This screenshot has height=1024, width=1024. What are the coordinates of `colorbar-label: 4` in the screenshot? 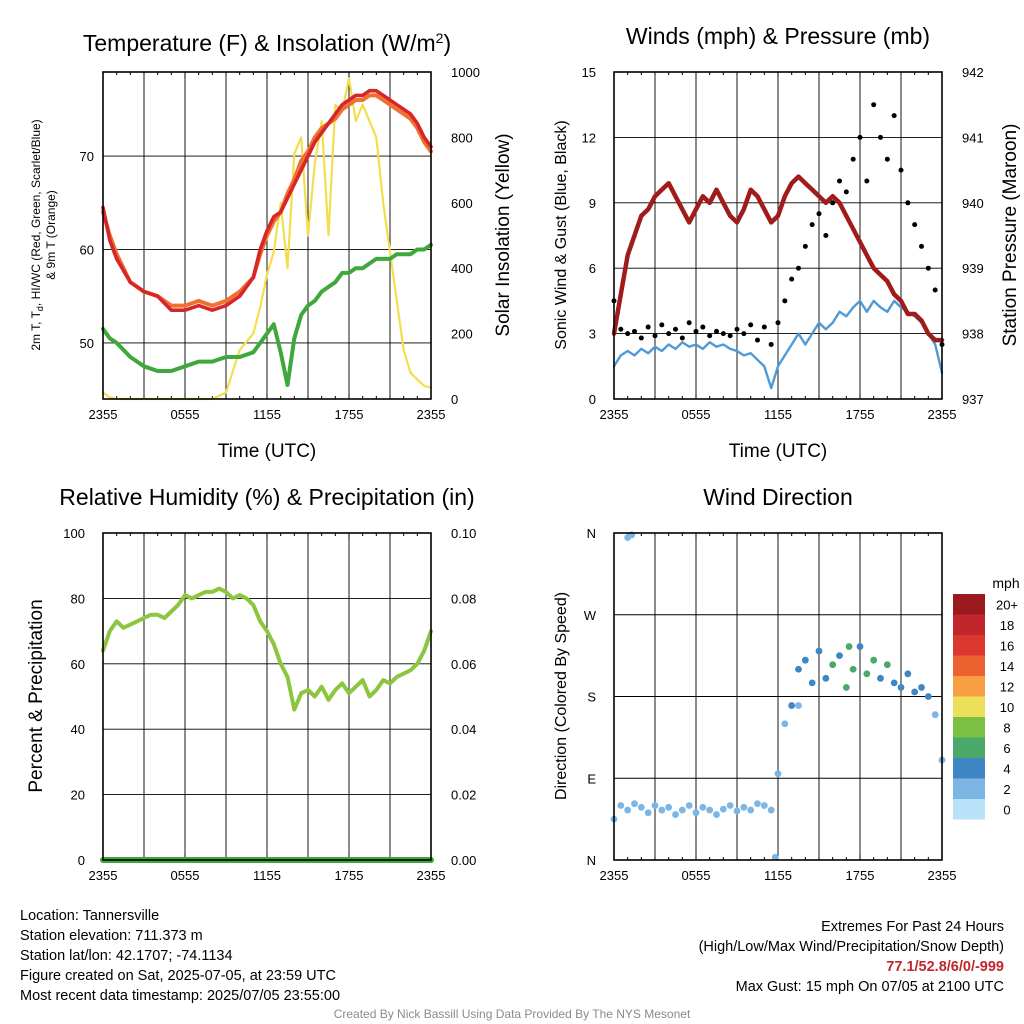 It's located at (1006, 768).